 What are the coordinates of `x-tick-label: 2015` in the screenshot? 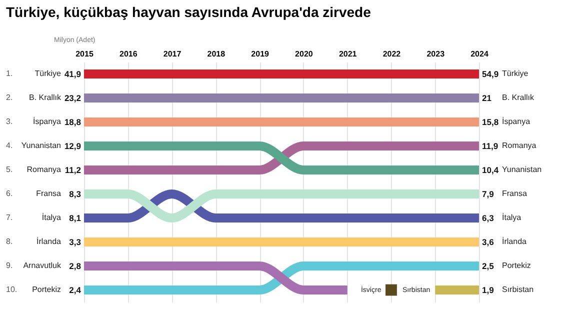 It's located at (85, 54).